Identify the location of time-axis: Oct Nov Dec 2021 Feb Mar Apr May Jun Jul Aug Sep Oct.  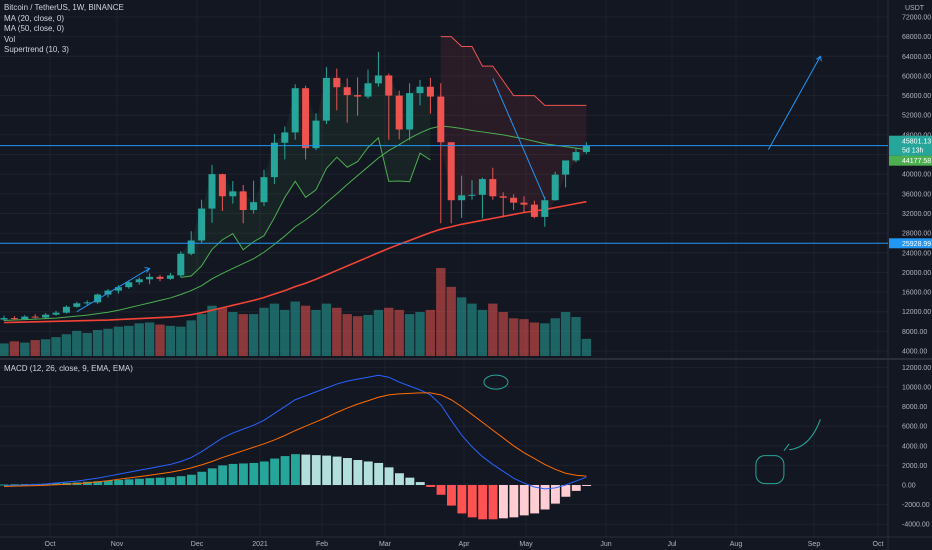
(464, 544).